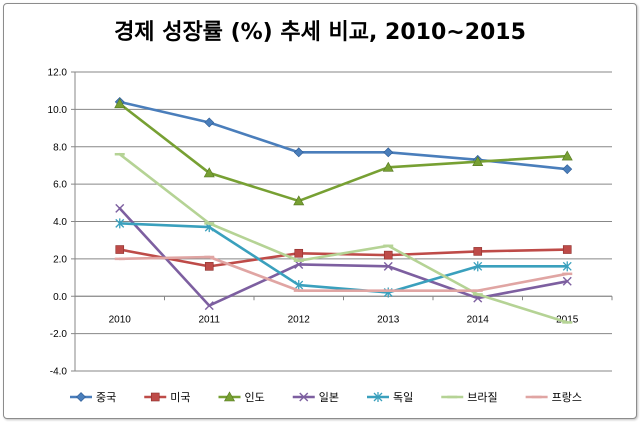 Image resolution: width=640 pixels, height=422 pixels. What do you see at coordinates (60, 297) in the screenshot?
I see `y-tick-label: 0.0` at bounding box center [60, 297].